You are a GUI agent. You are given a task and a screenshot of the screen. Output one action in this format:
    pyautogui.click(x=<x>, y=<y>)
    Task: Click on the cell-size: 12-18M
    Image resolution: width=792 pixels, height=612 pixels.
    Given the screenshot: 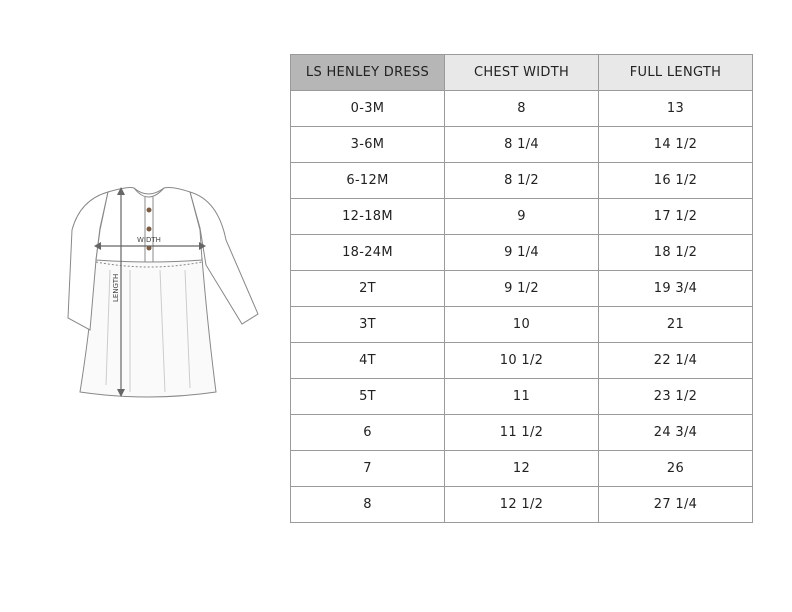 What is the action you would take?
    pyautogui.click(x=367, y=216)
    